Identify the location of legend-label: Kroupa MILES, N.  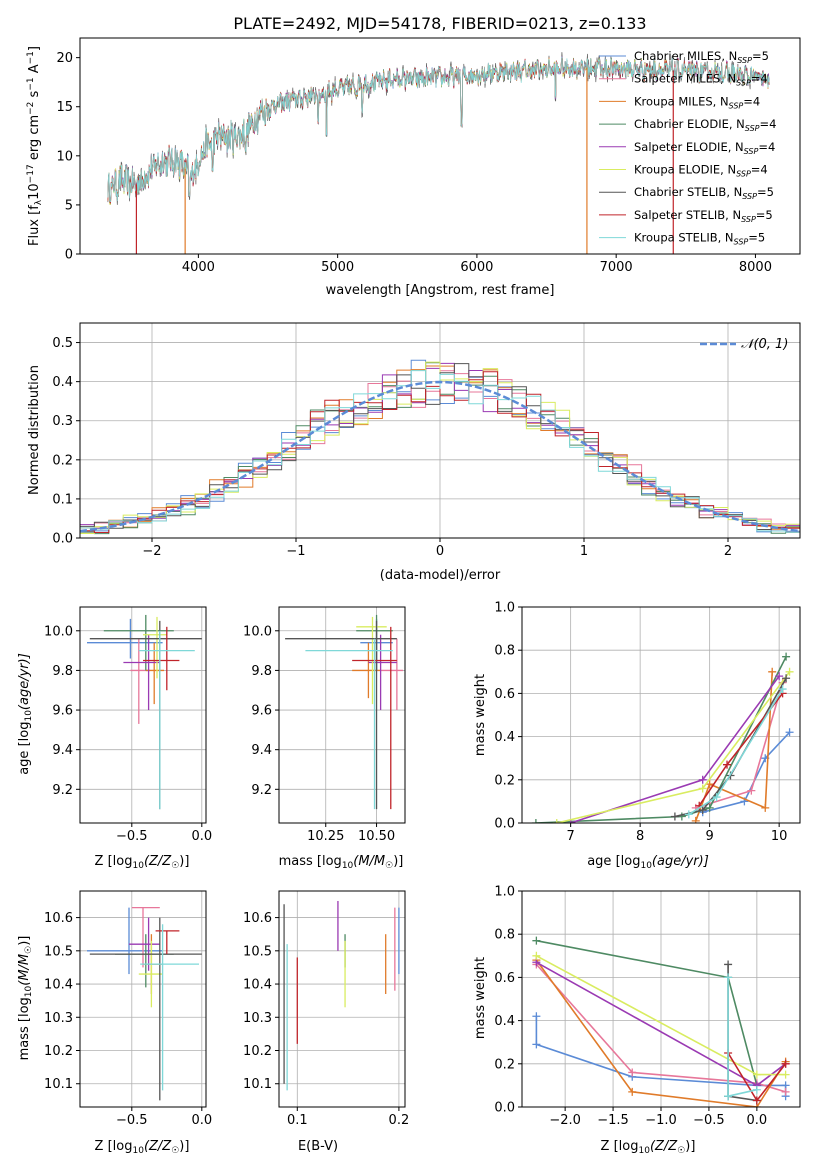
(681, 101).